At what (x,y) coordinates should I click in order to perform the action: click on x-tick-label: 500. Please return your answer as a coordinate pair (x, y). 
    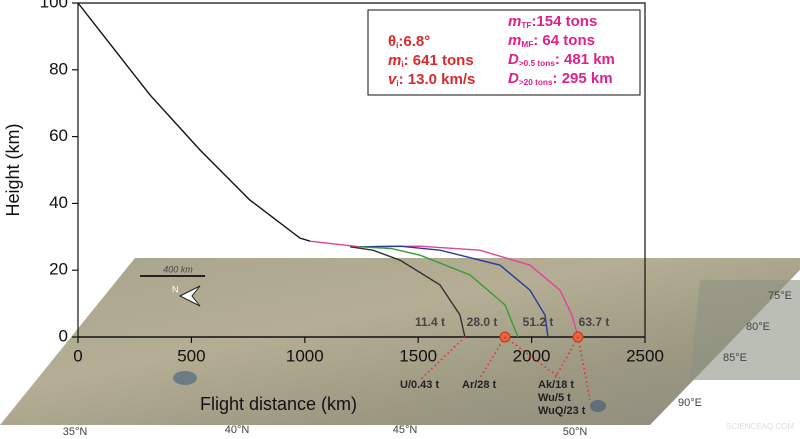
    Looking at the image, I should click on (191, 355).